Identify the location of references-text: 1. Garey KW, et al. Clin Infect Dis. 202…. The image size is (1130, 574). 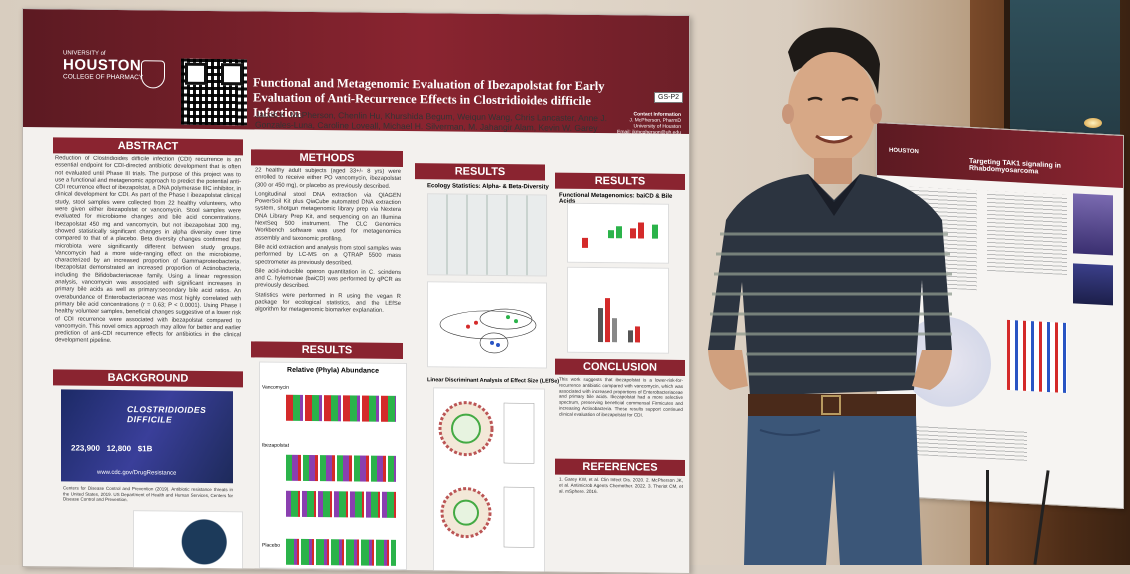
(621, 485).